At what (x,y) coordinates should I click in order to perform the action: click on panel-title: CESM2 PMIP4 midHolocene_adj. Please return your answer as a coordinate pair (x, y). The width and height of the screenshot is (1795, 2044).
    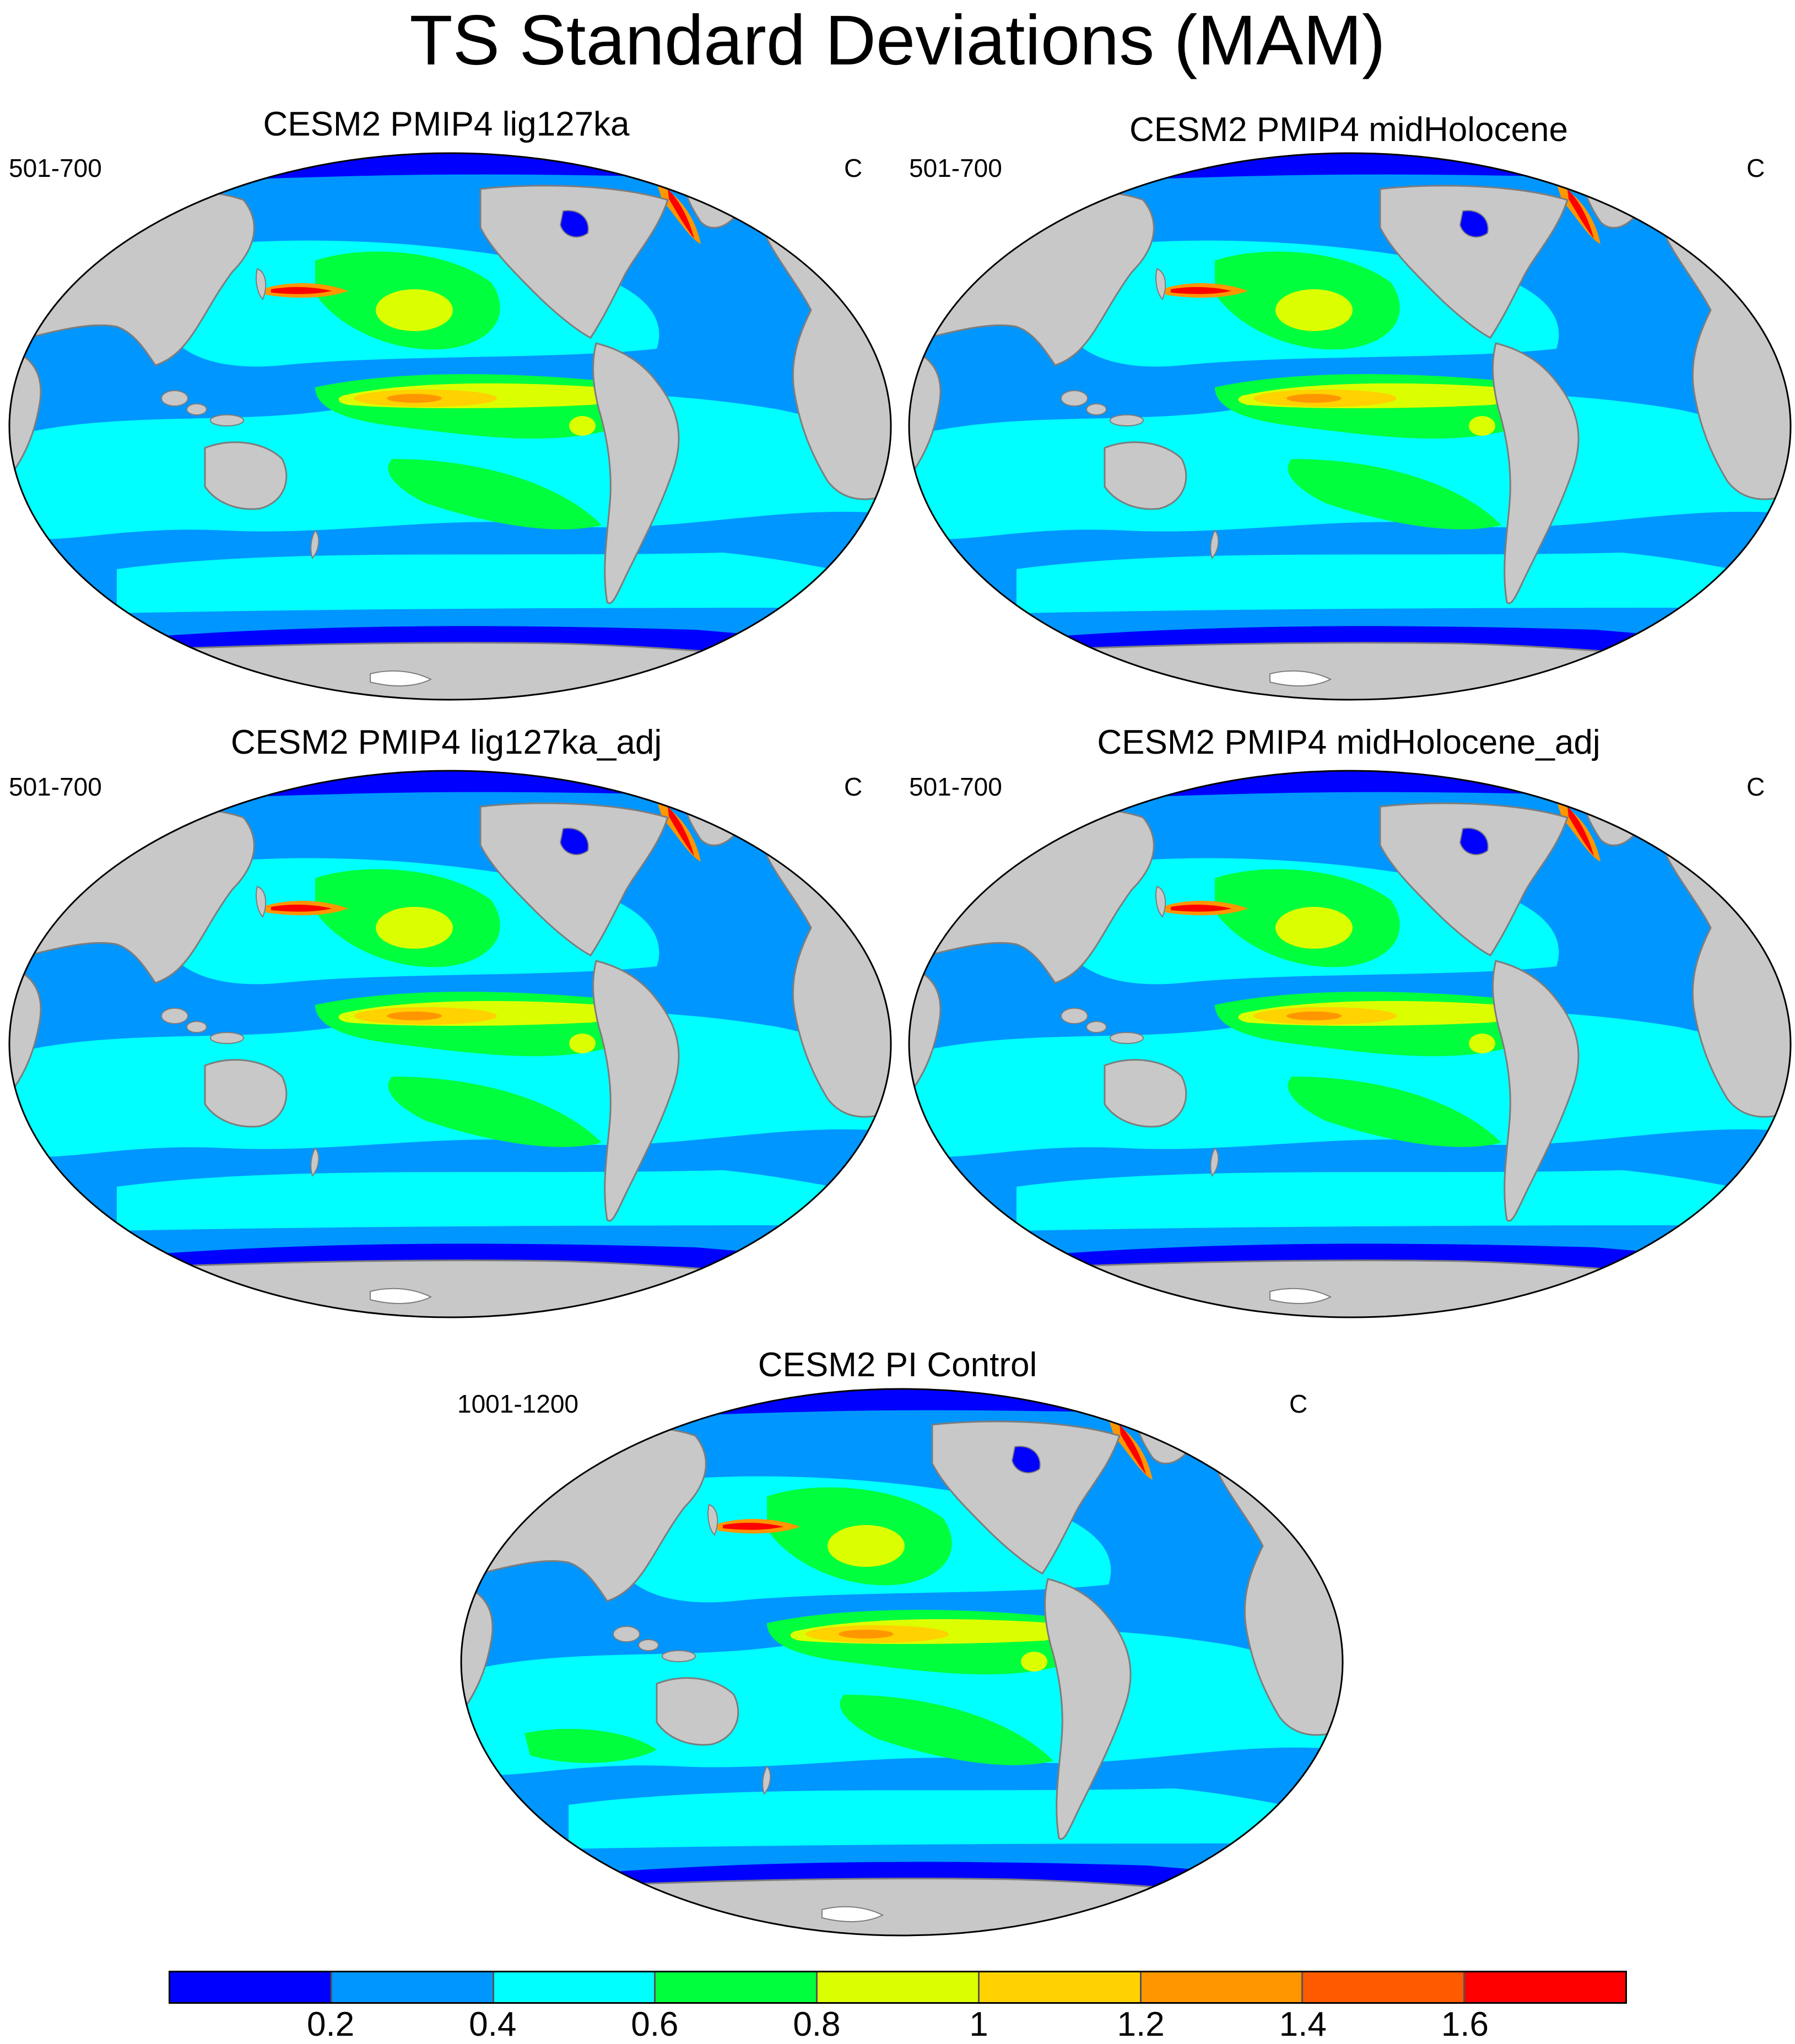
    Looking at the image, I should click on (1349, 742).